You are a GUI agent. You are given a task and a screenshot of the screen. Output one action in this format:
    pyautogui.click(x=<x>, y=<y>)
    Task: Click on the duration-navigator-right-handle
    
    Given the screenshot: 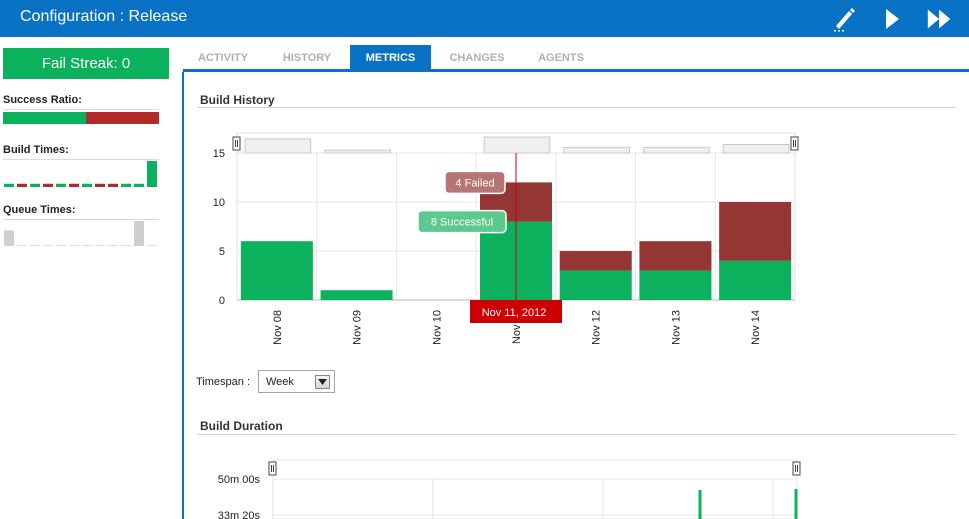 What is the action you would take?
    pyautogui.click(x=796, y=468)
    